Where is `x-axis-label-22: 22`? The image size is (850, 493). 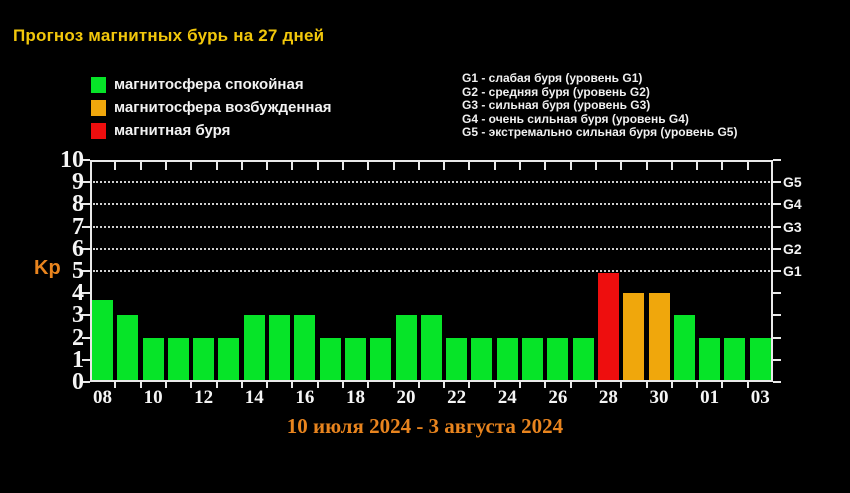 x-axis-label-22: 22 is located at coordinates (457, 397).